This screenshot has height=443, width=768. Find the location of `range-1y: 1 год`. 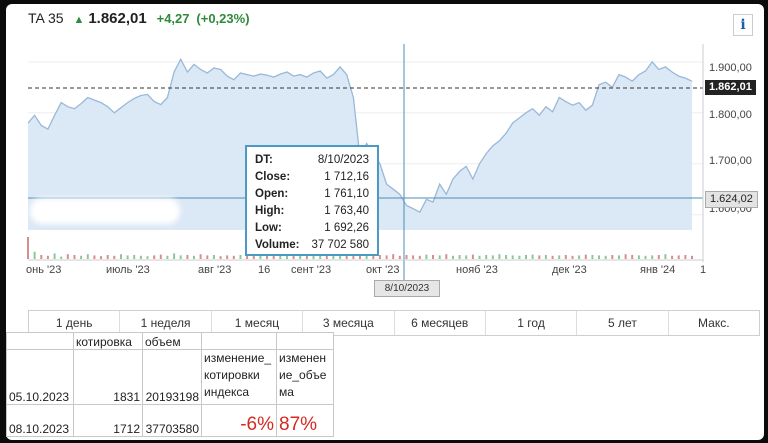

range-1y: 1 год is located at coordinates (532, 323).